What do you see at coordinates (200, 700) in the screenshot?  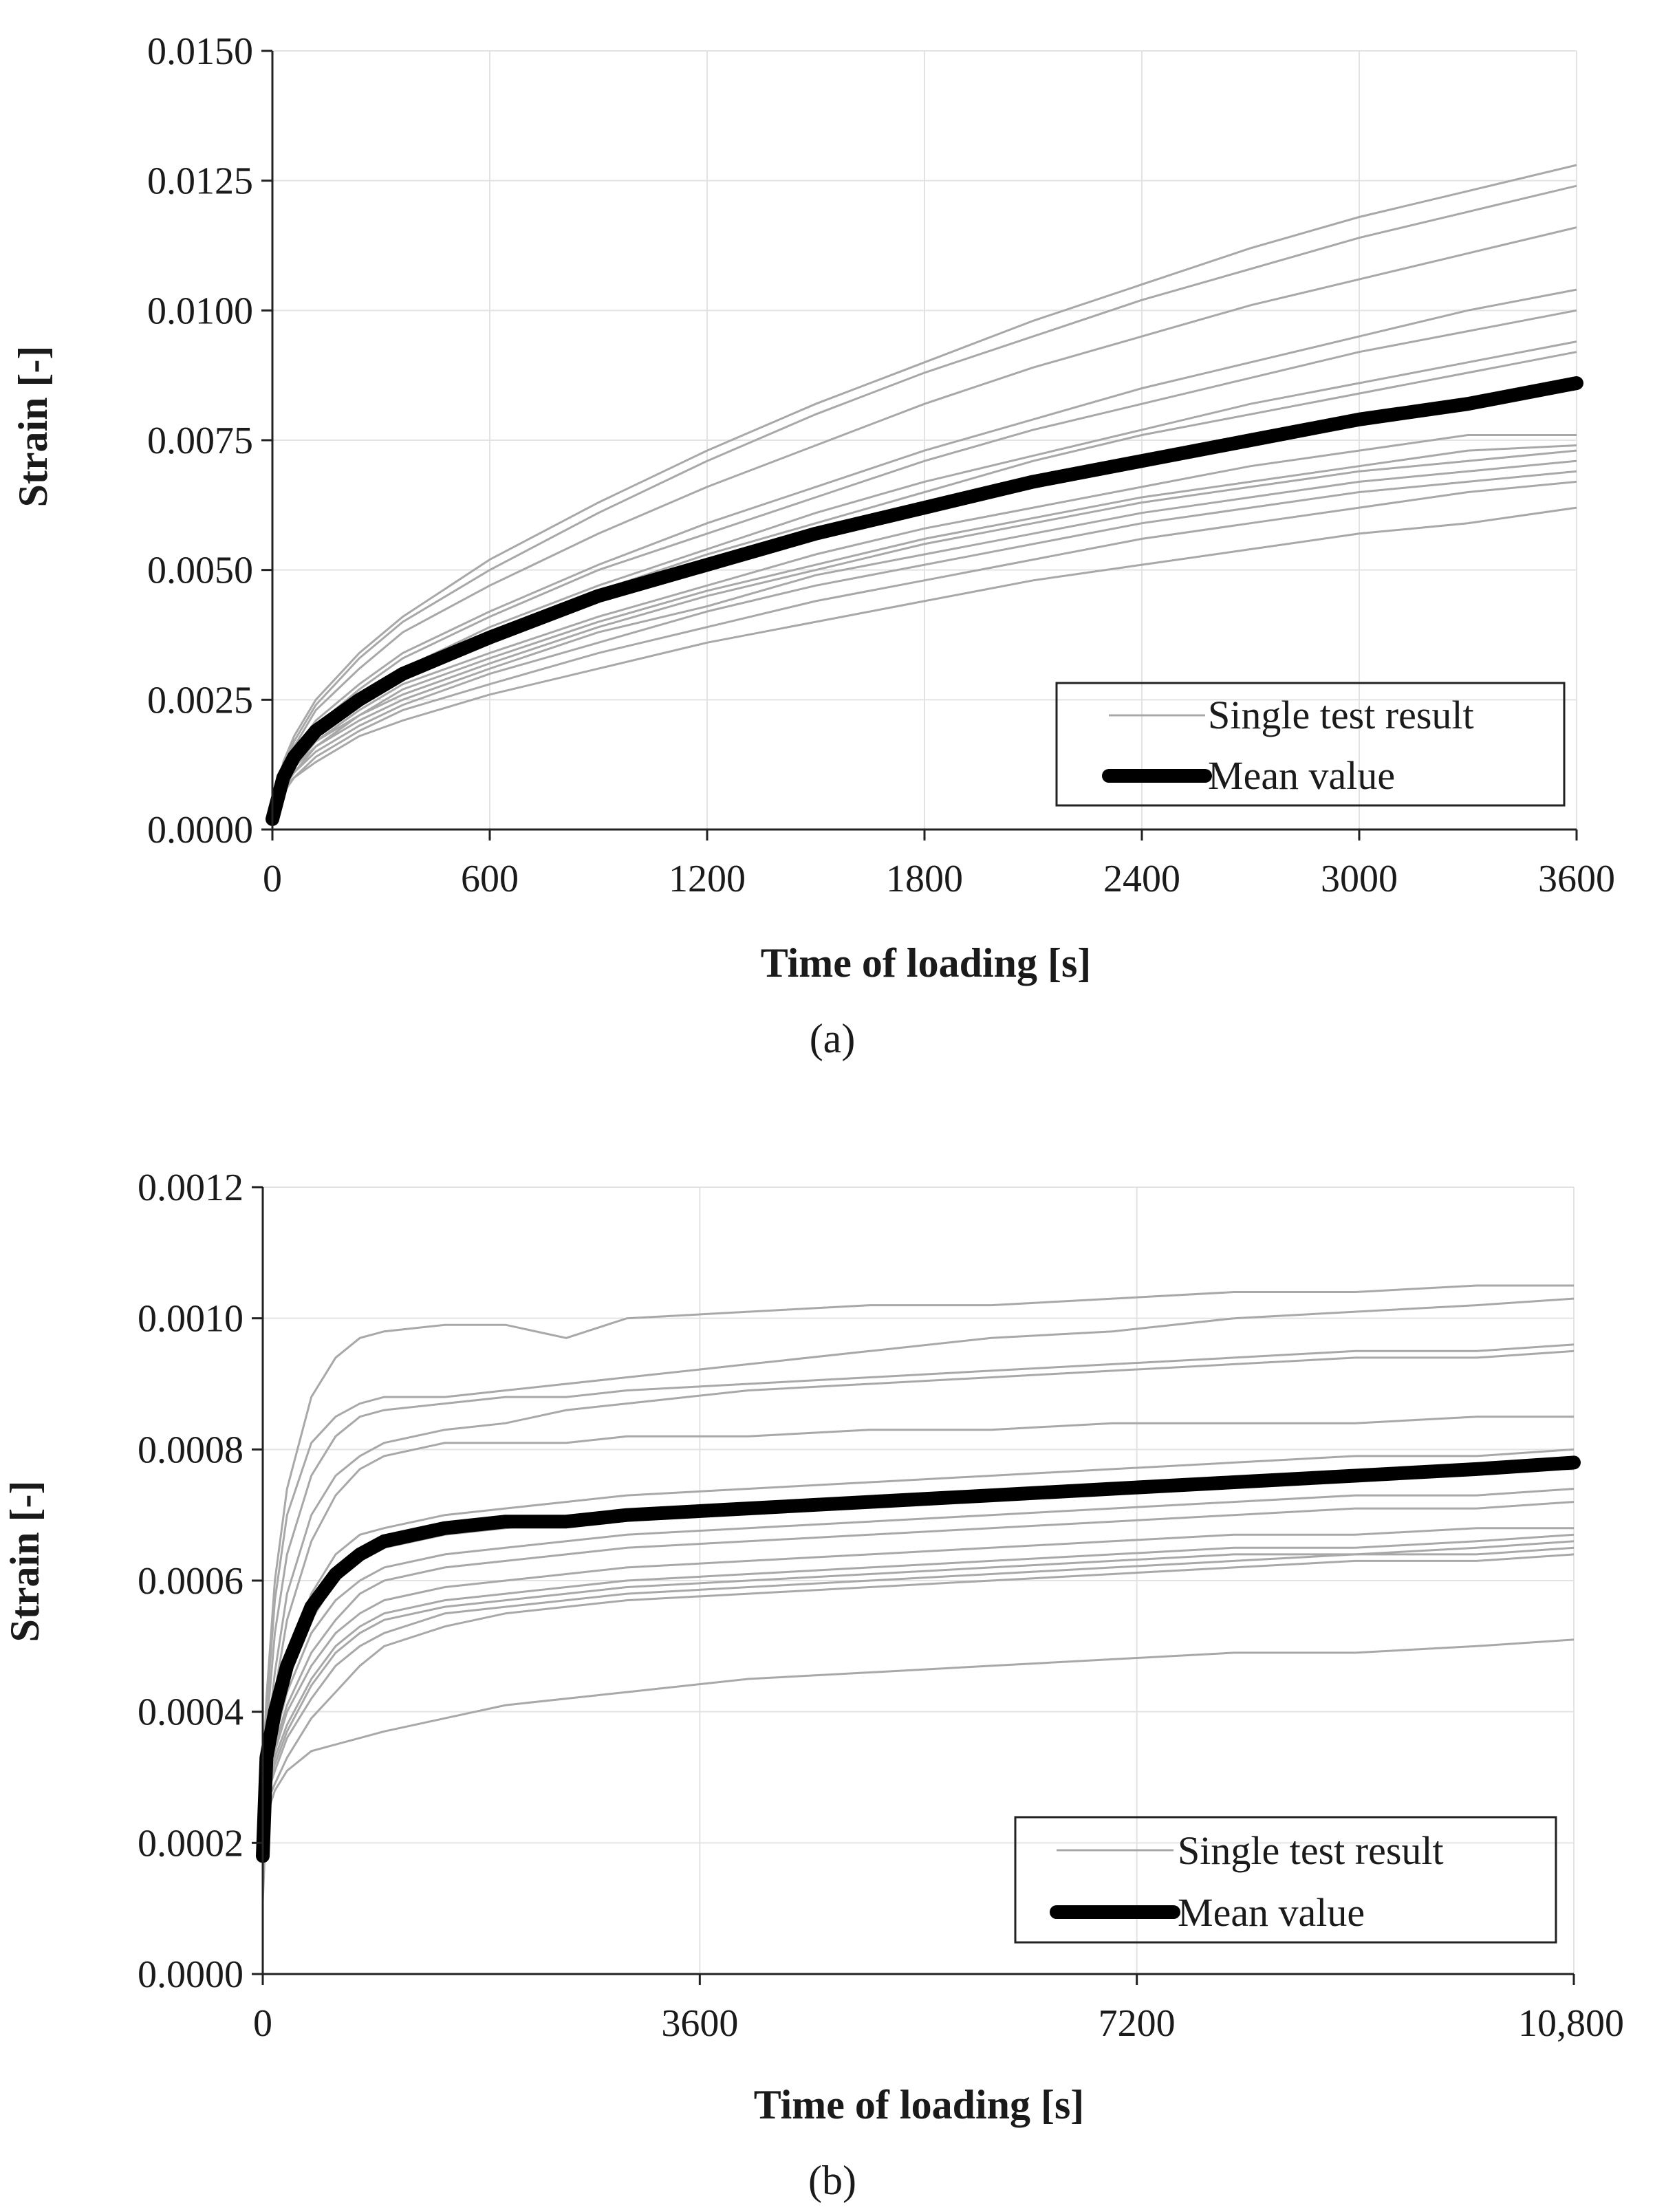 I see `y-tick-label-a: 0.0025` at bounding box center [200, 700].